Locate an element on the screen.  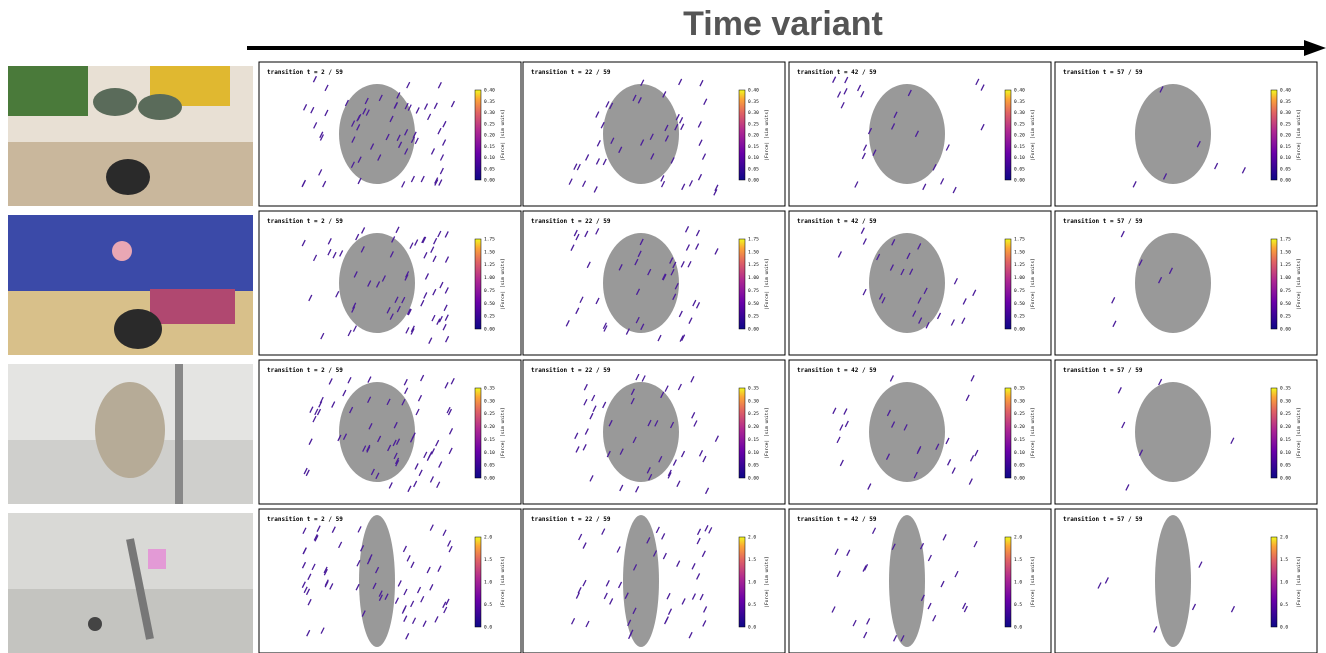
outlet is located at coordinates (95, 624).